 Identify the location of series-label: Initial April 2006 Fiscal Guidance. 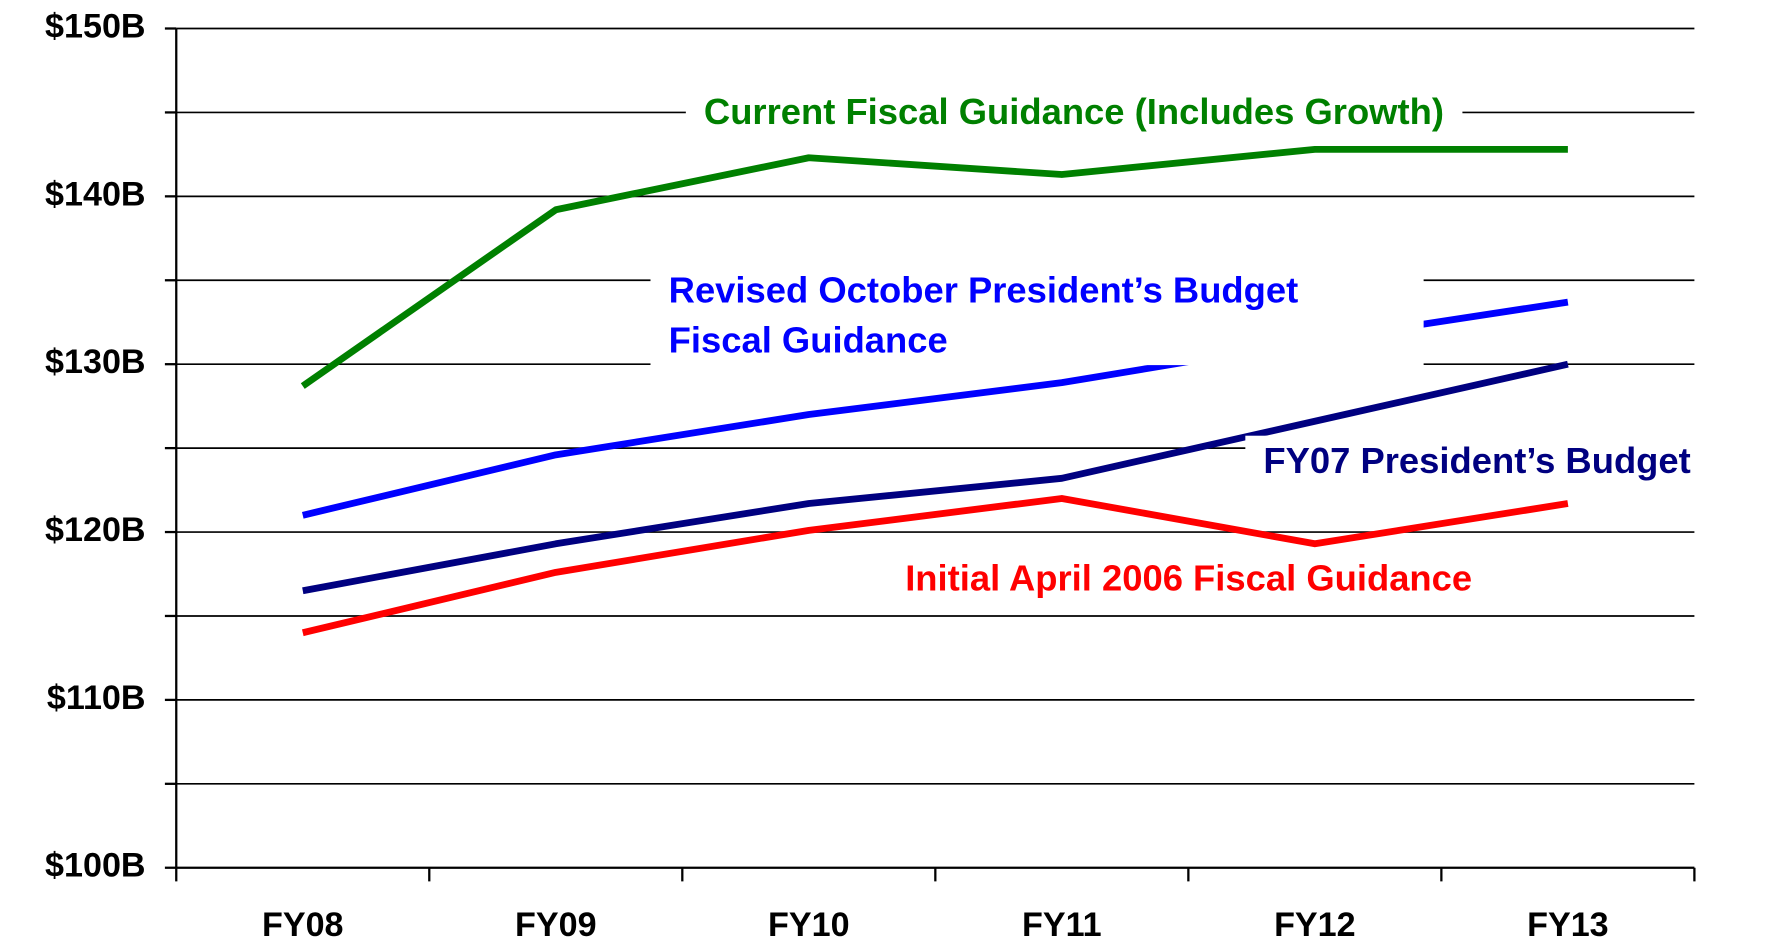
(1189, 577).